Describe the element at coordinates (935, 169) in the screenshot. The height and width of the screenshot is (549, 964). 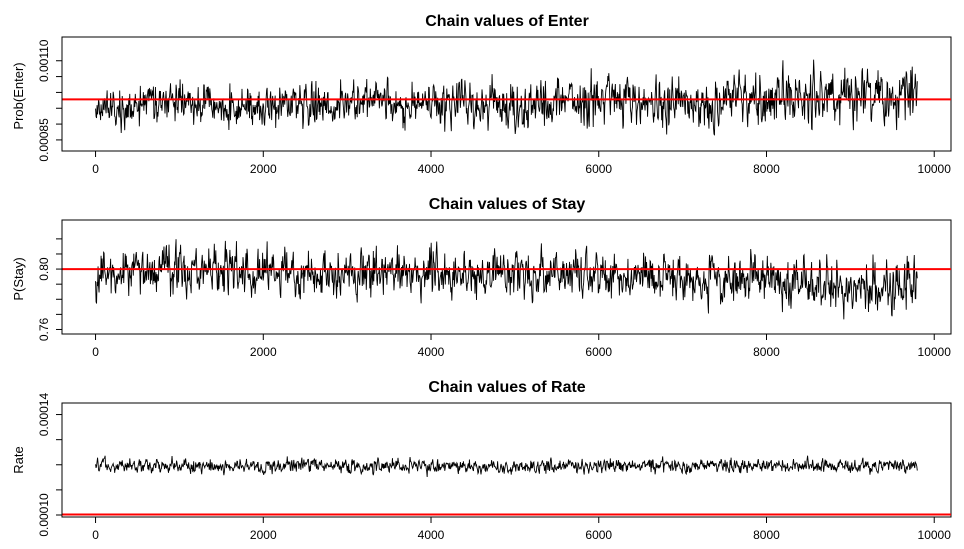
I see `panel-enter-x-tick-label: 10000` at that location.